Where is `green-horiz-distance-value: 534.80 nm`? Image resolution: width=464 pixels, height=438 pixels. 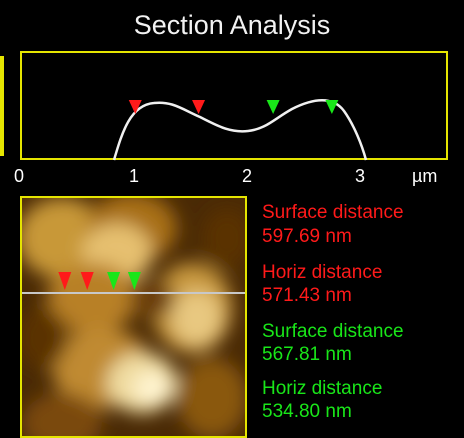 green-horiz-distance-value: 534.80 nm is located at coordinates (307, 411).